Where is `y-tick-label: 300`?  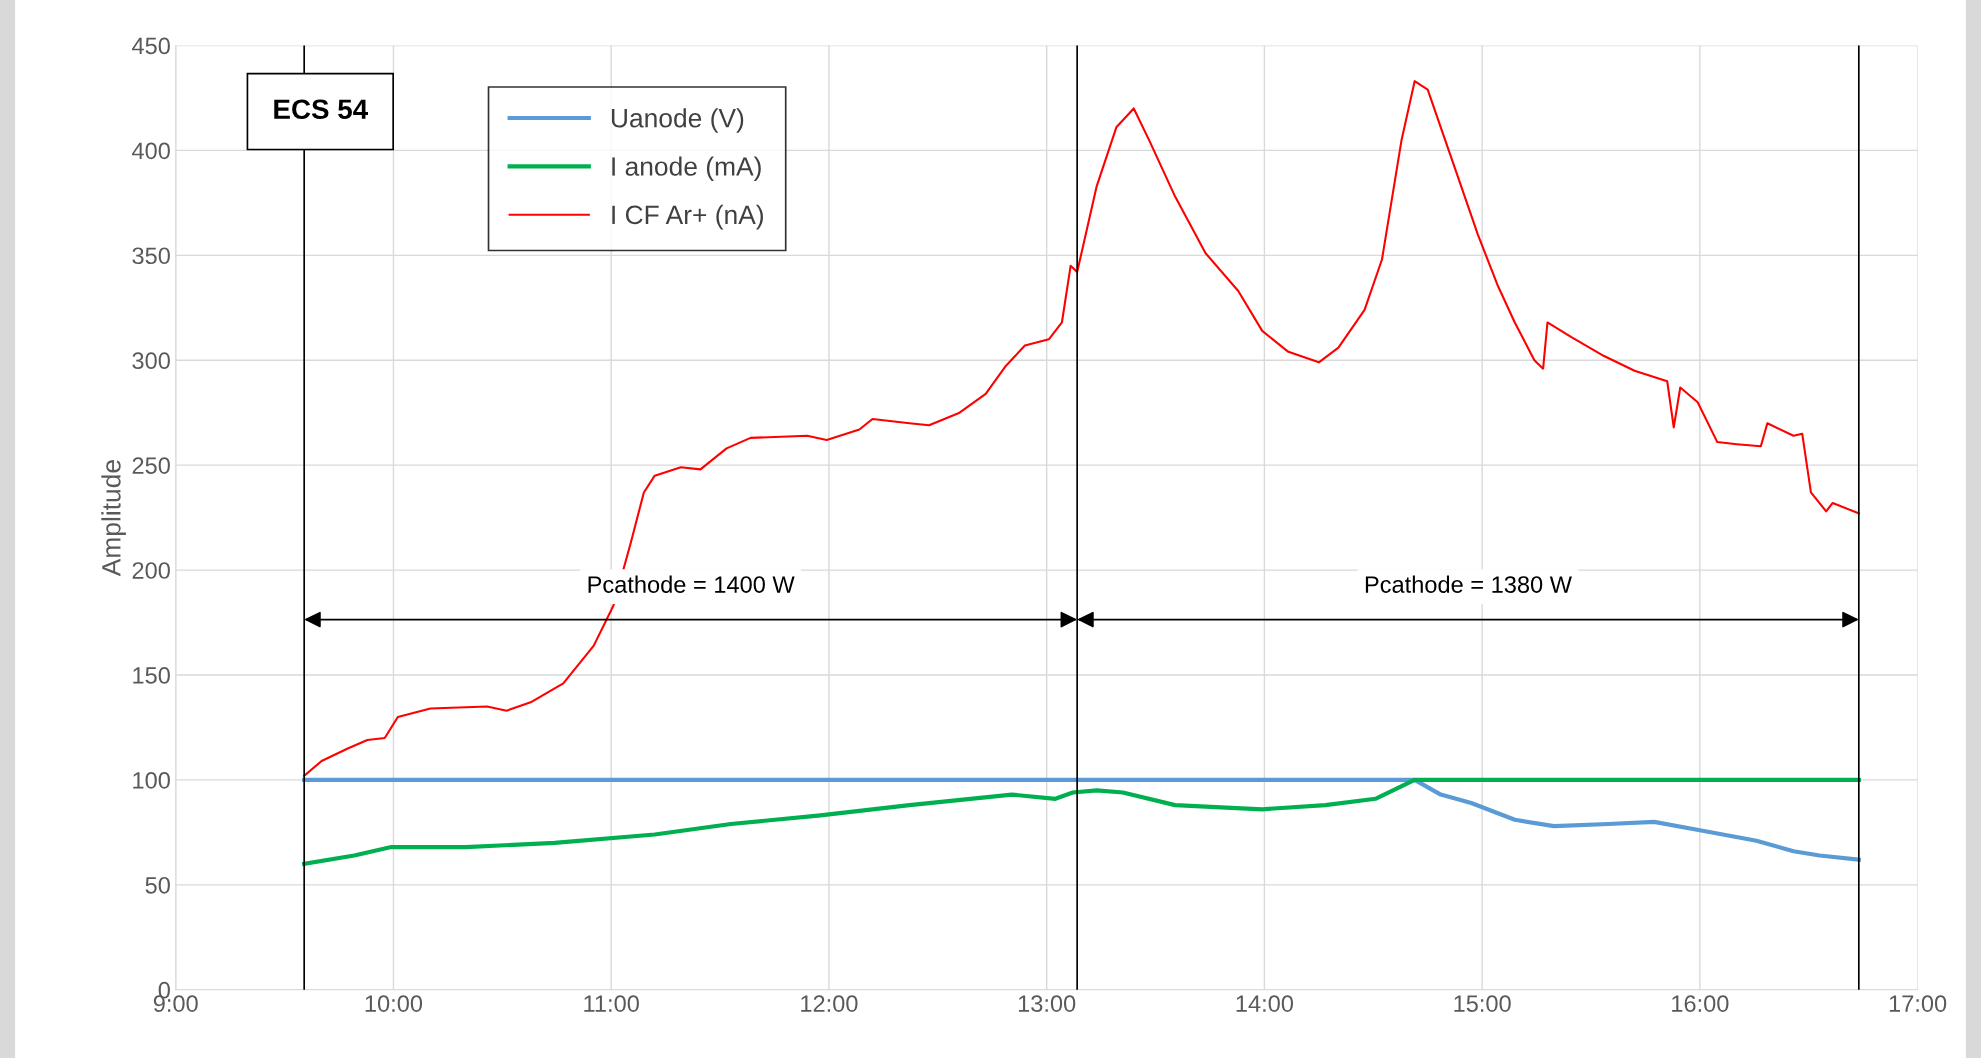
y-tick-label: 300 is located at coordinates (151, 361).